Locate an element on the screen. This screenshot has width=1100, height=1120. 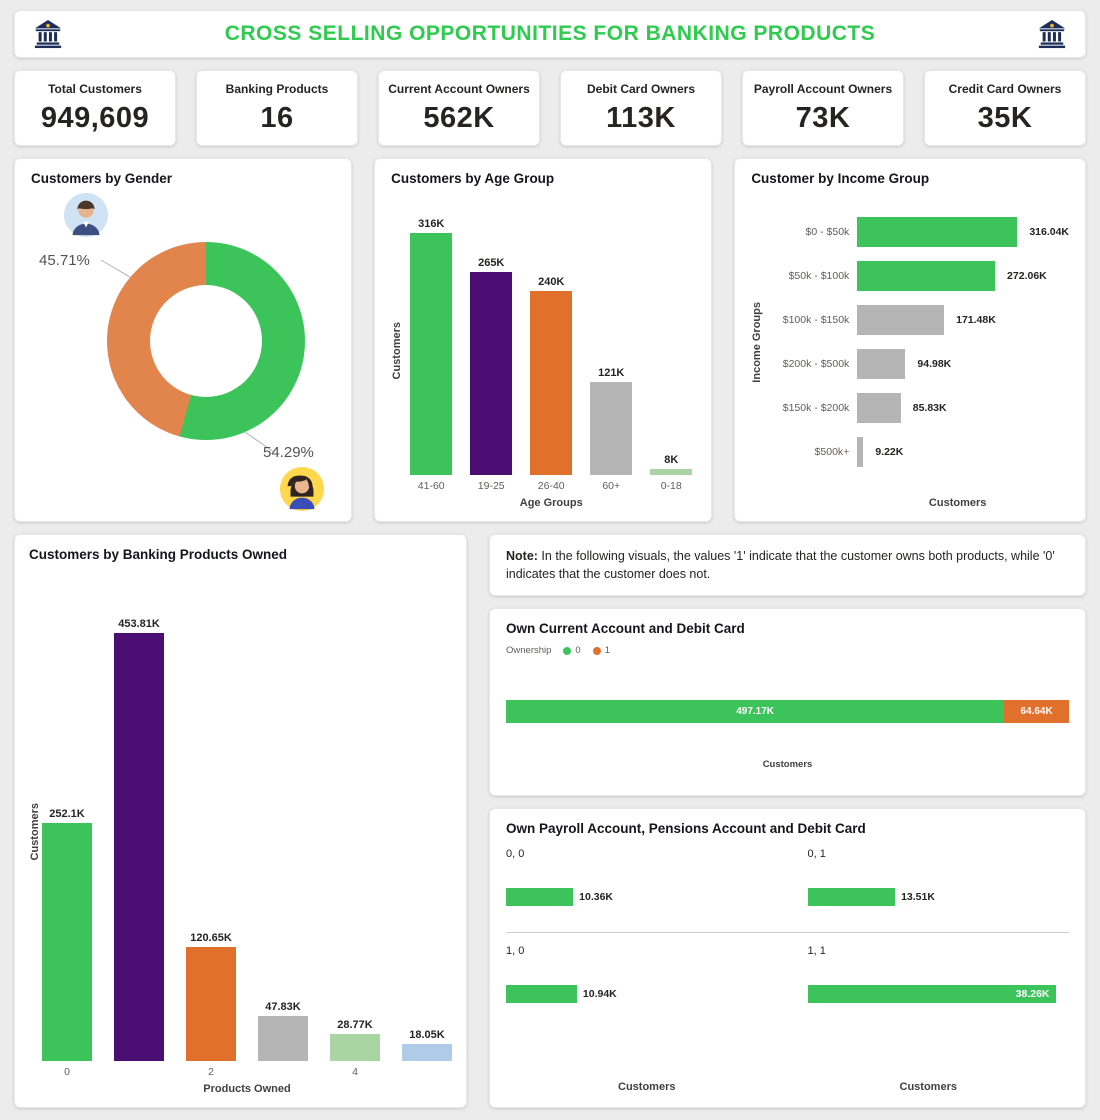
bar-value-label: 240K is located at coordinates (551, 282).